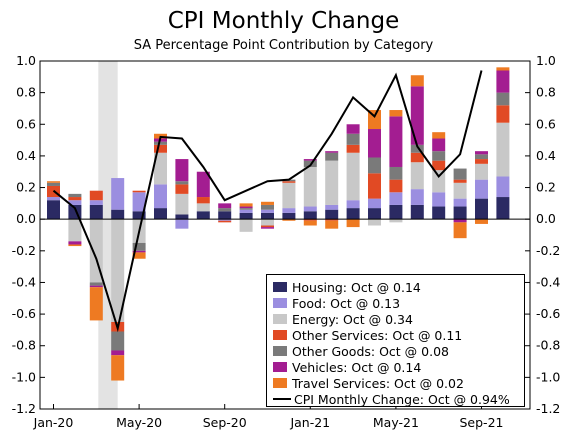  I want to click on y-tick-label-left: 0.4, so click(26, 155).